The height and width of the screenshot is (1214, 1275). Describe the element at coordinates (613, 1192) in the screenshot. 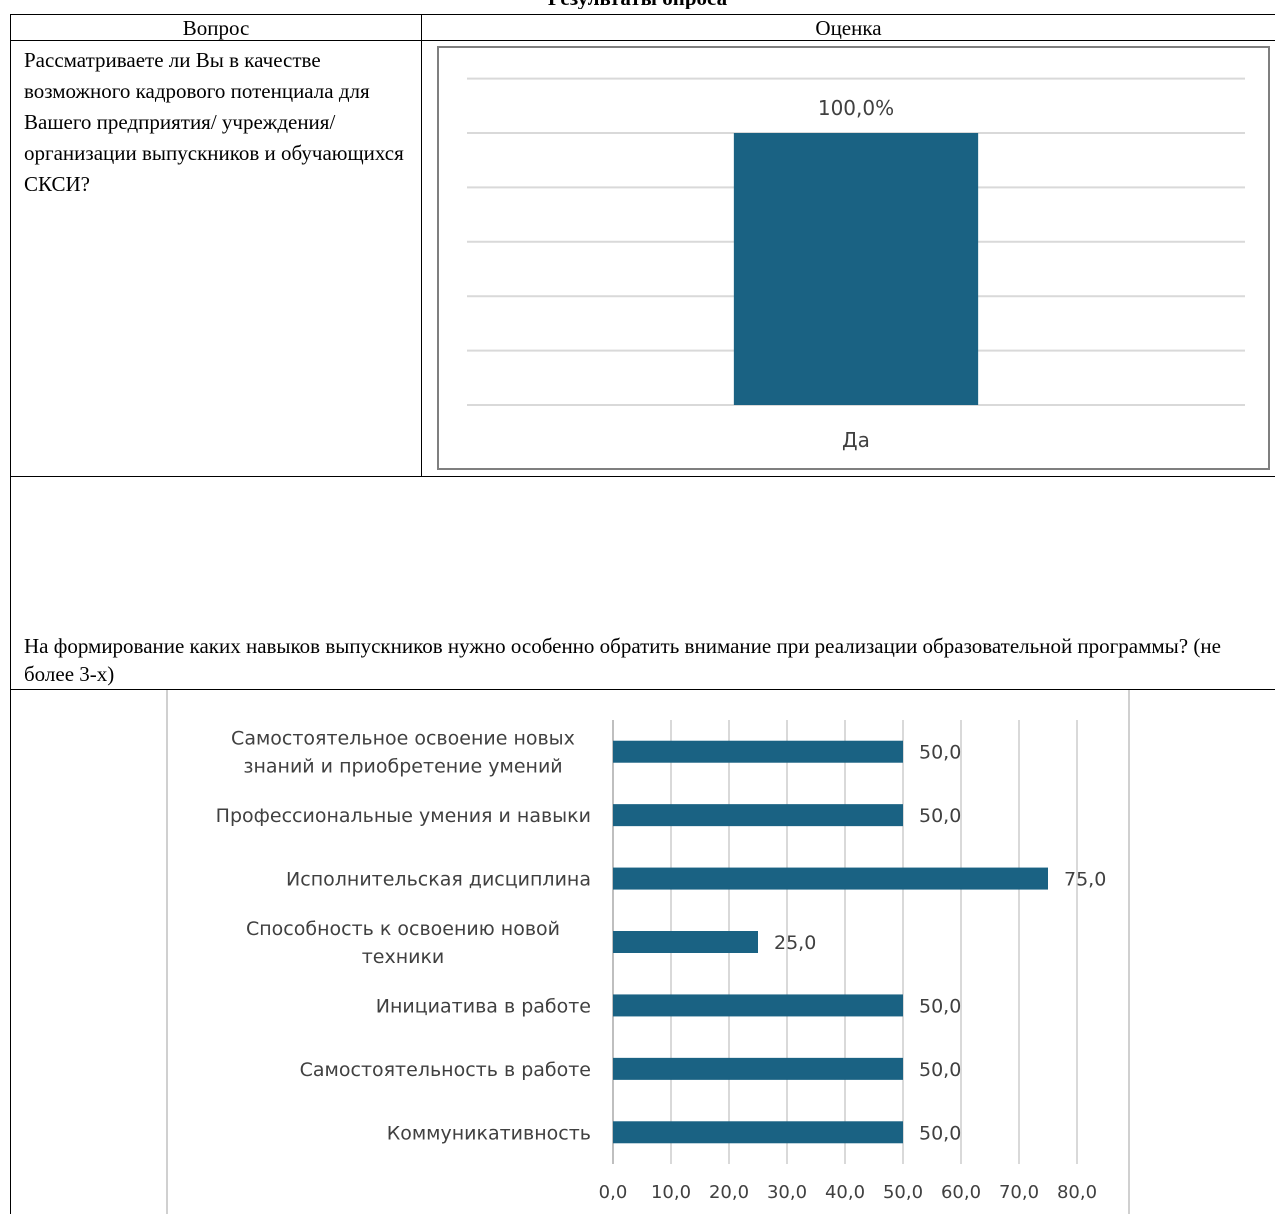

I see `chart-2-tick-label: 0,0` at that location.